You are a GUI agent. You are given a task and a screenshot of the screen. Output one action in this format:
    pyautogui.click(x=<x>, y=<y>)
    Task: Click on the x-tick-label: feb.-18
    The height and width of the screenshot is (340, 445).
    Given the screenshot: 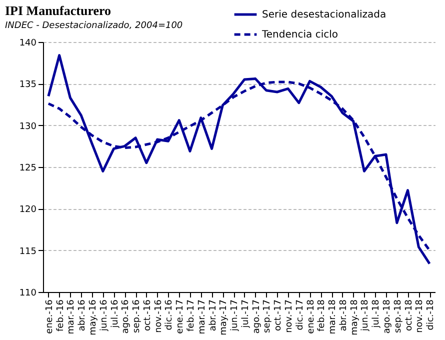 What is the action you would take?
    pyautogui.click(x=322, y=315)
    